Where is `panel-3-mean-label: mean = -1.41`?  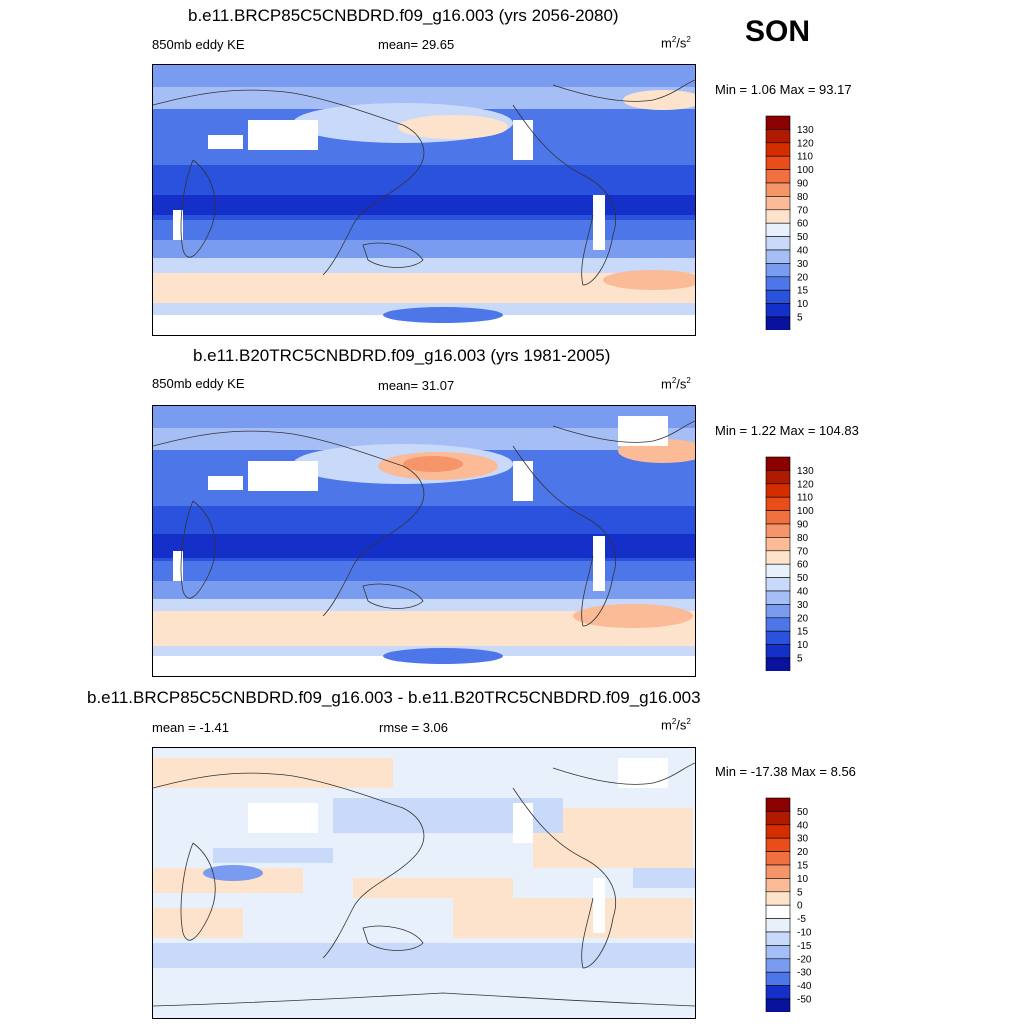 panel-3-mean-label: mean = -1.41 is located at coordinates (190, 727).